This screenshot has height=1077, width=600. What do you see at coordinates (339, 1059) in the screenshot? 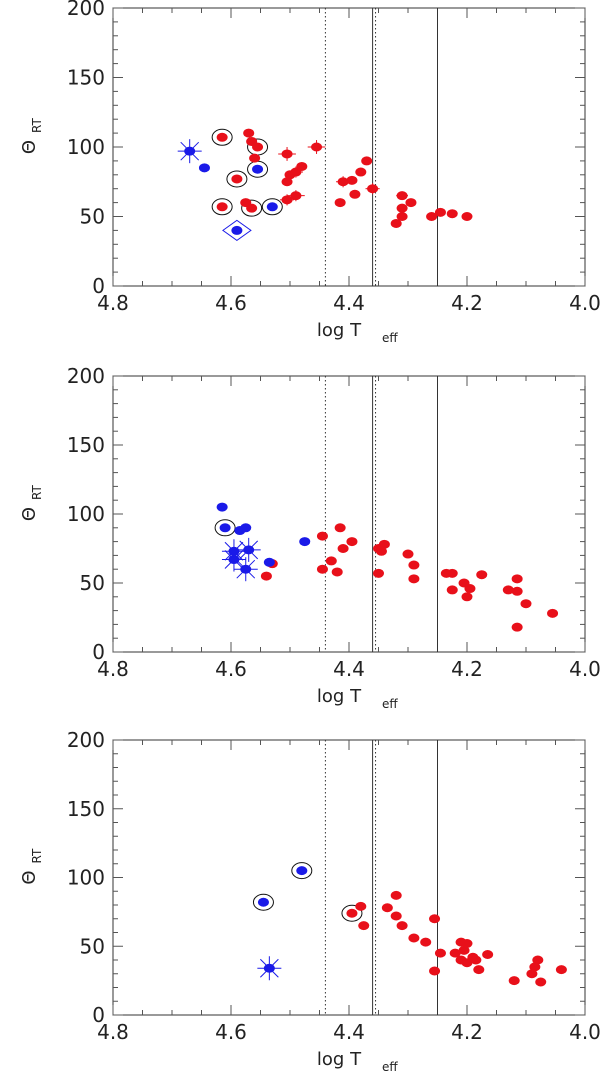
I see `x-axis-title: log T` at bounding box center [339, 1059].